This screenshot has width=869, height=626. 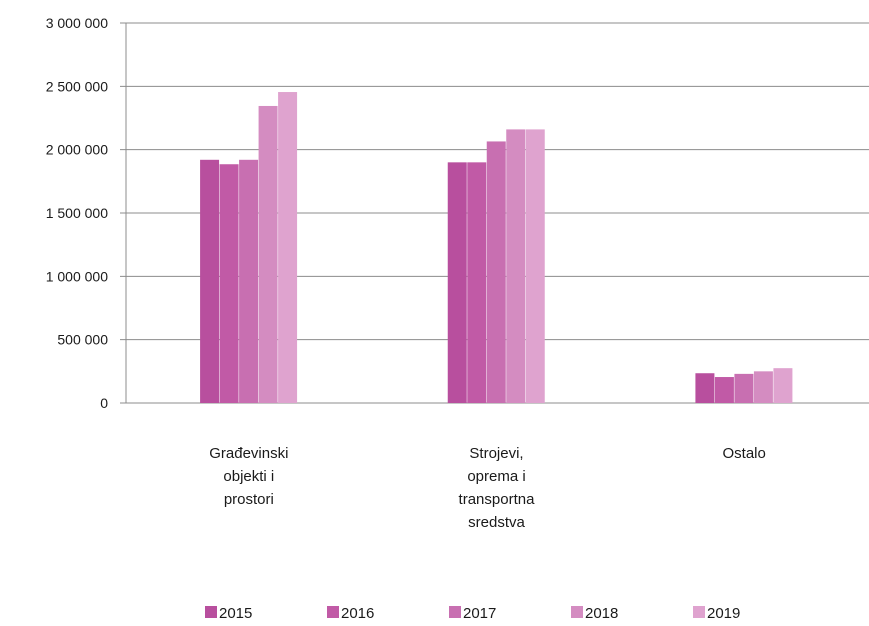 What do you see at coordinates (455, 612) in the screenshot?
I see `legend-swatch-2017` at bounding box center [455, 612].